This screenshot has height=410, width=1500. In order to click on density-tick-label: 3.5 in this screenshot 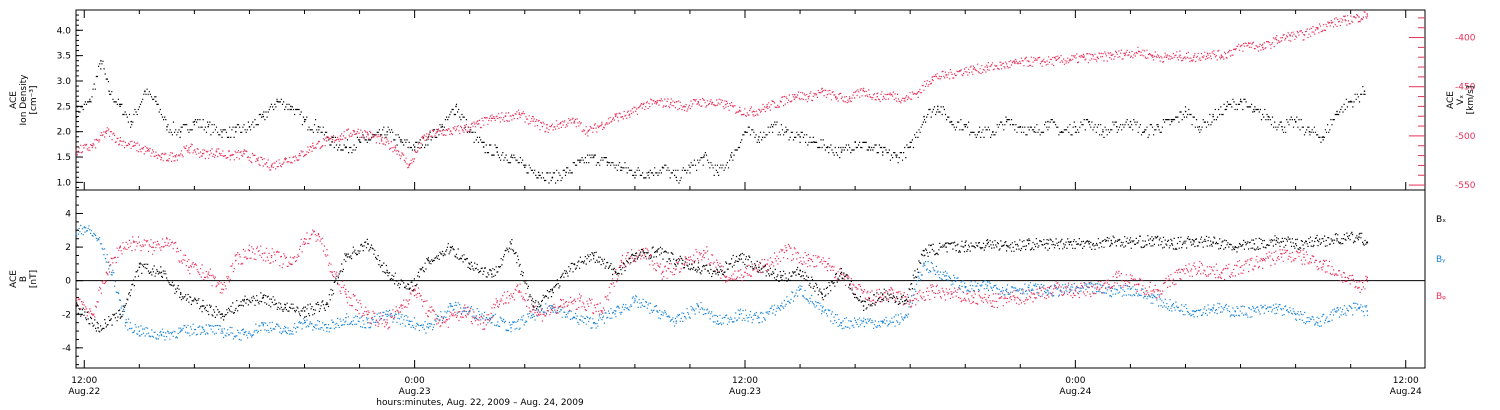, I will do `click(64, 57)`.